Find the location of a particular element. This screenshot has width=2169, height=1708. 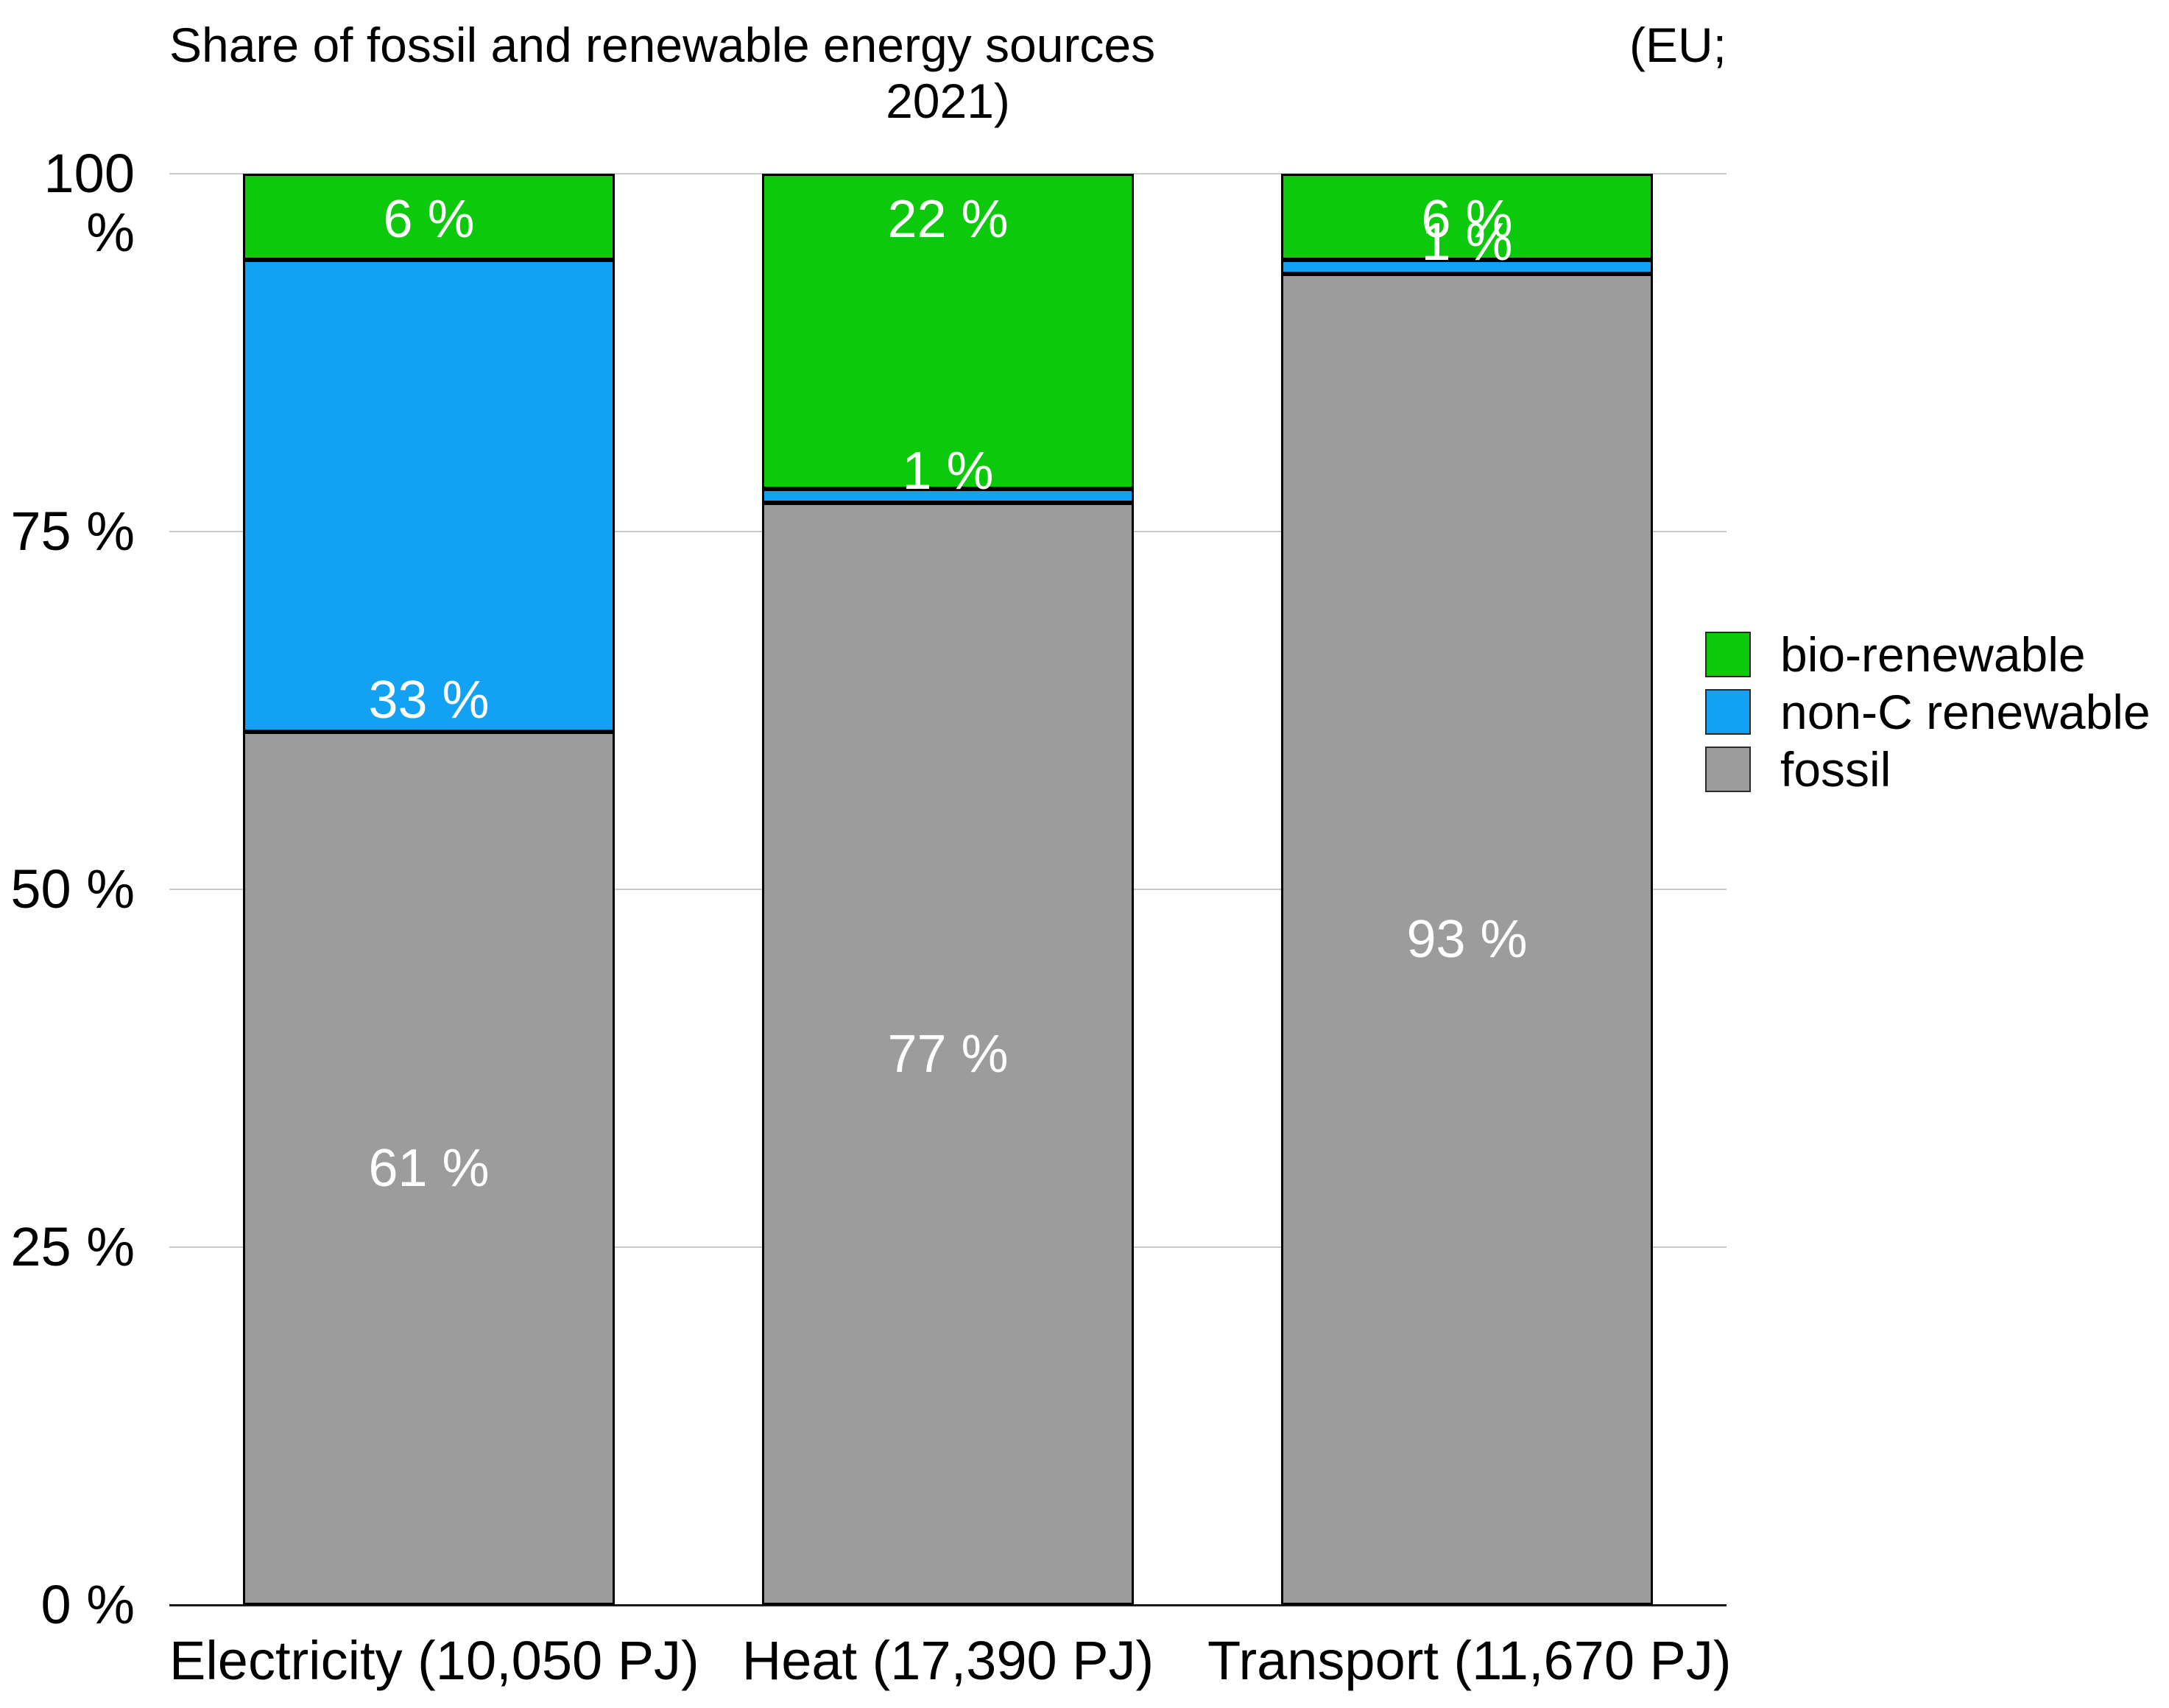

y-axis-tick-label: 25 % is located at coordinates (72, 1246).